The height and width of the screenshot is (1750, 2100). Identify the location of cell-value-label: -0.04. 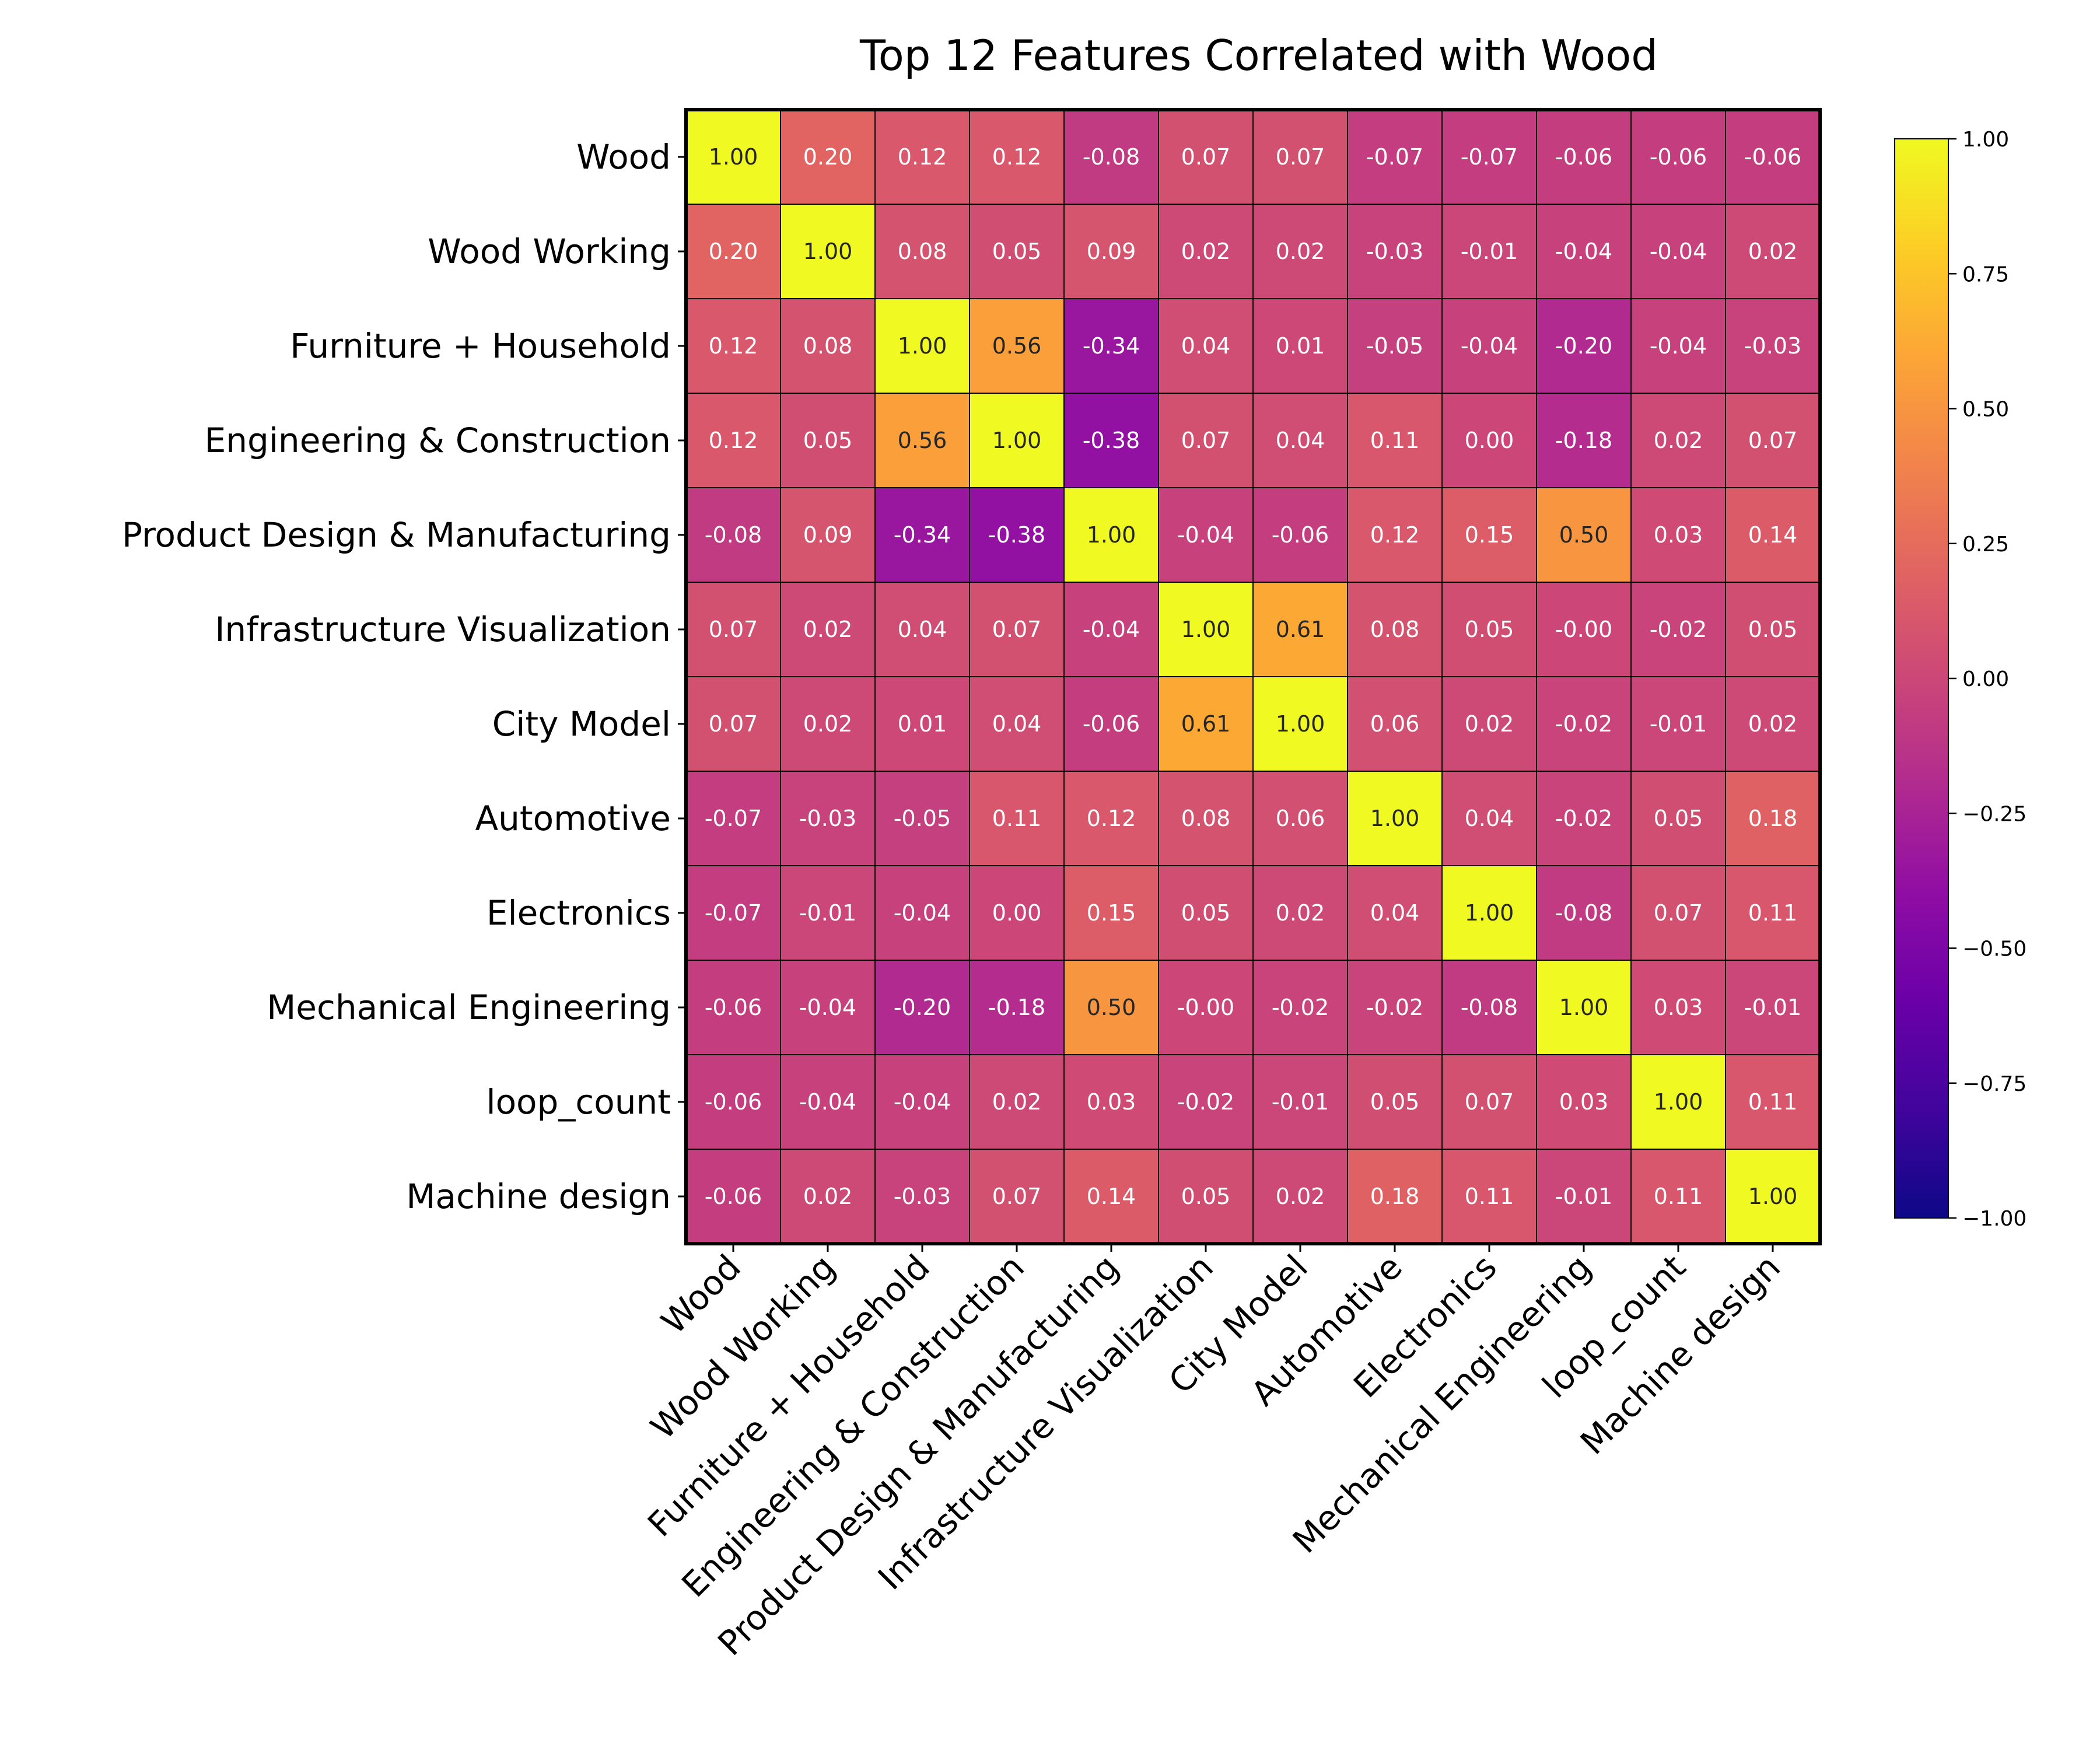
(922, 1102).